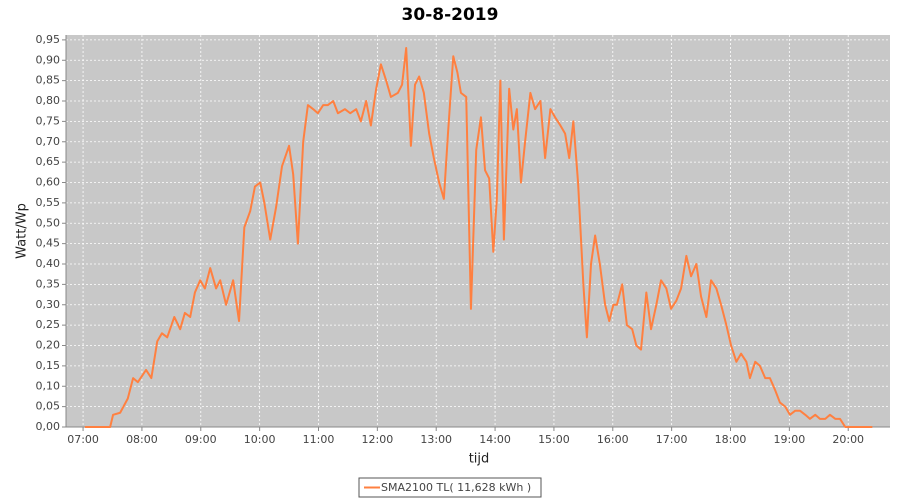  I want to click on x-tick-label: 09:00, so click(201, 439).